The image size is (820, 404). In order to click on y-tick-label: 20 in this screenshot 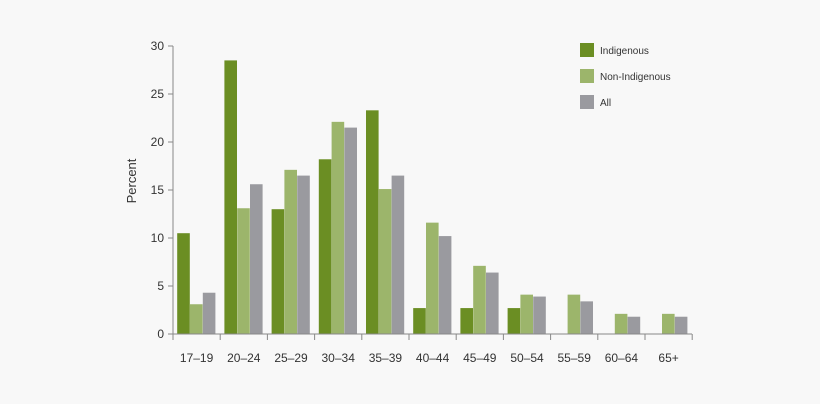, I will do `click(158, 142)`.